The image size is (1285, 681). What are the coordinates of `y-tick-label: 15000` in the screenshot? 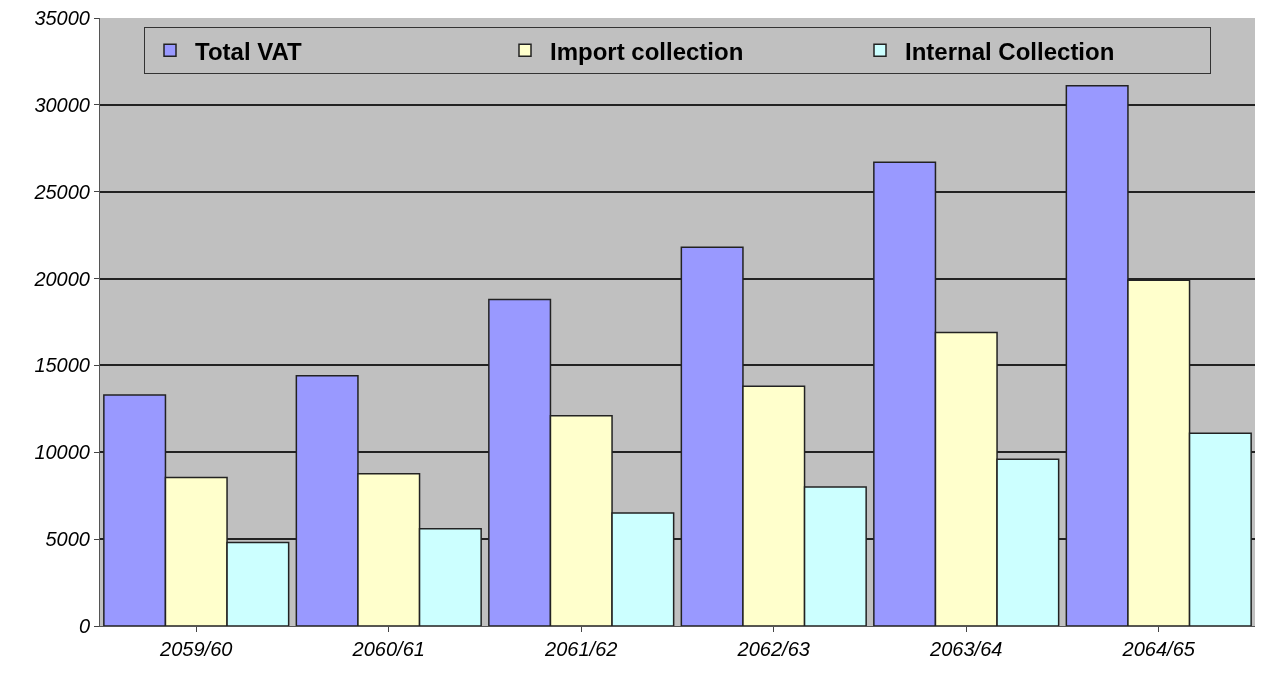 It's located at (62, 365).